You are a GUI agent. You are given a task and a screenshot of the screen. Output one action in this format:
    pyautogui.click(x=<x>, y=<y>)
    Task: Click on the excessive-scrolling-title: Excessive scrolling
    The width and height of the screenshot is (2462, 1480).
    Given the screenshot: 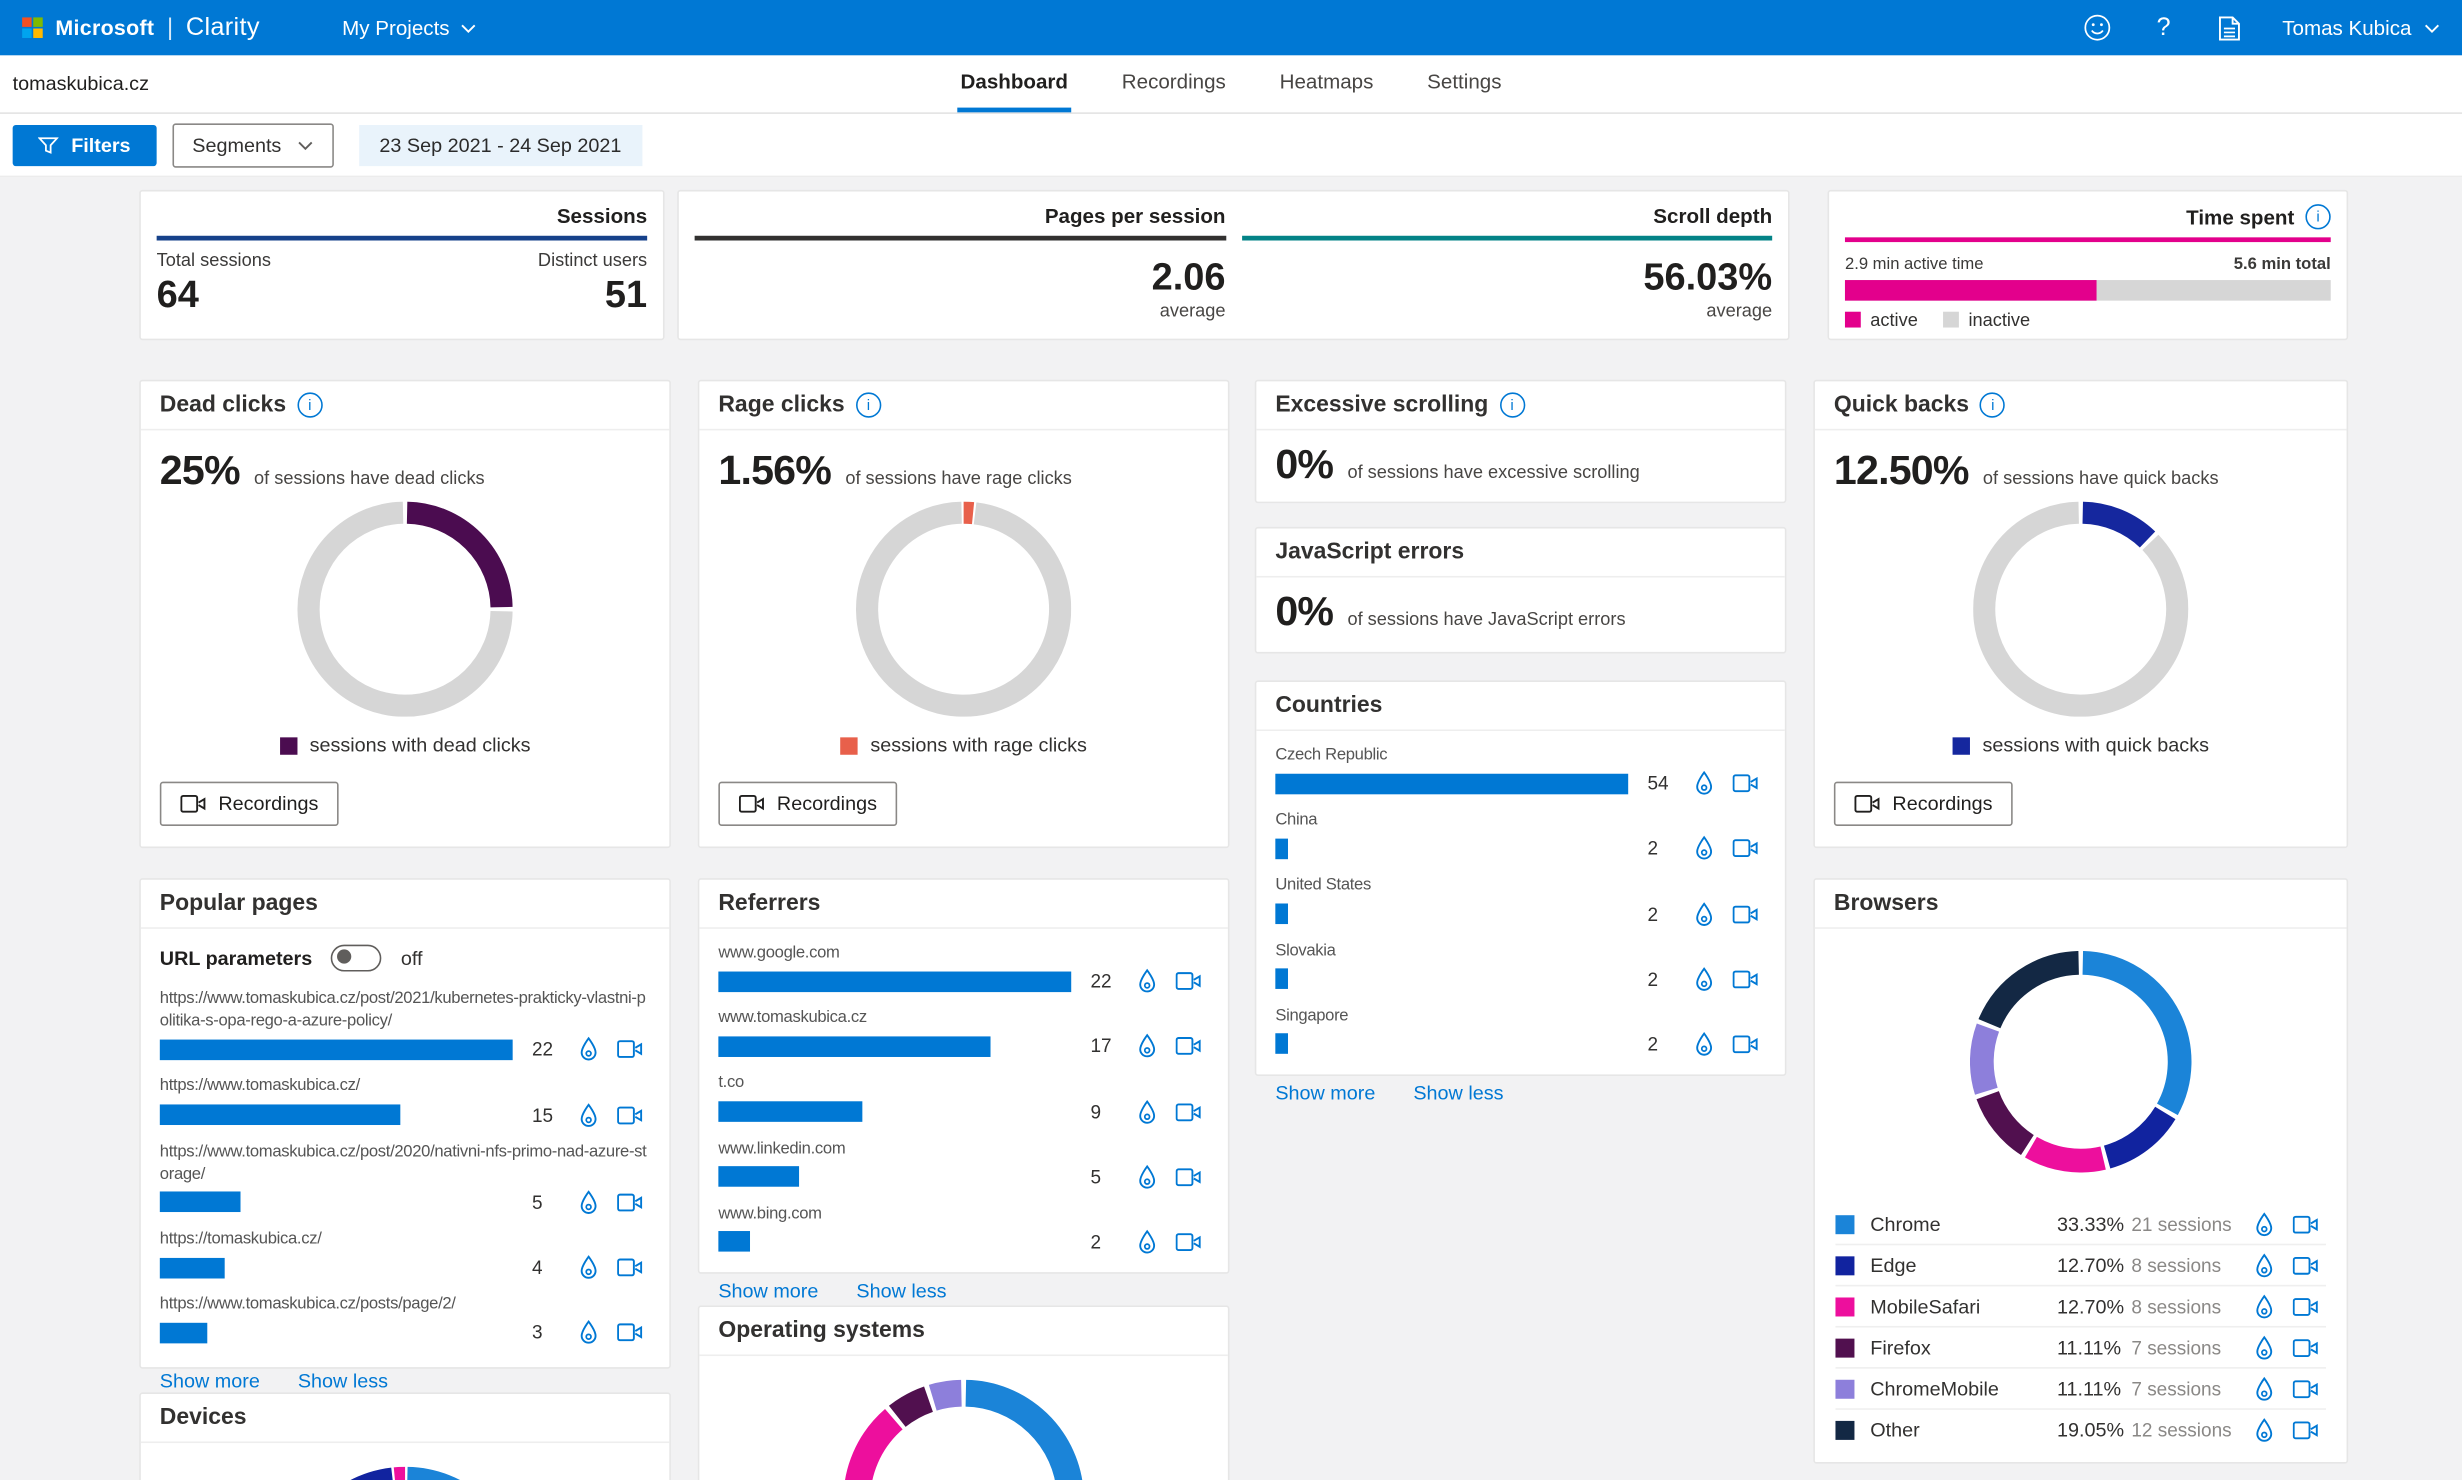 What is the action you would take?
    pyautogui.click(x=1382, y=405)
    